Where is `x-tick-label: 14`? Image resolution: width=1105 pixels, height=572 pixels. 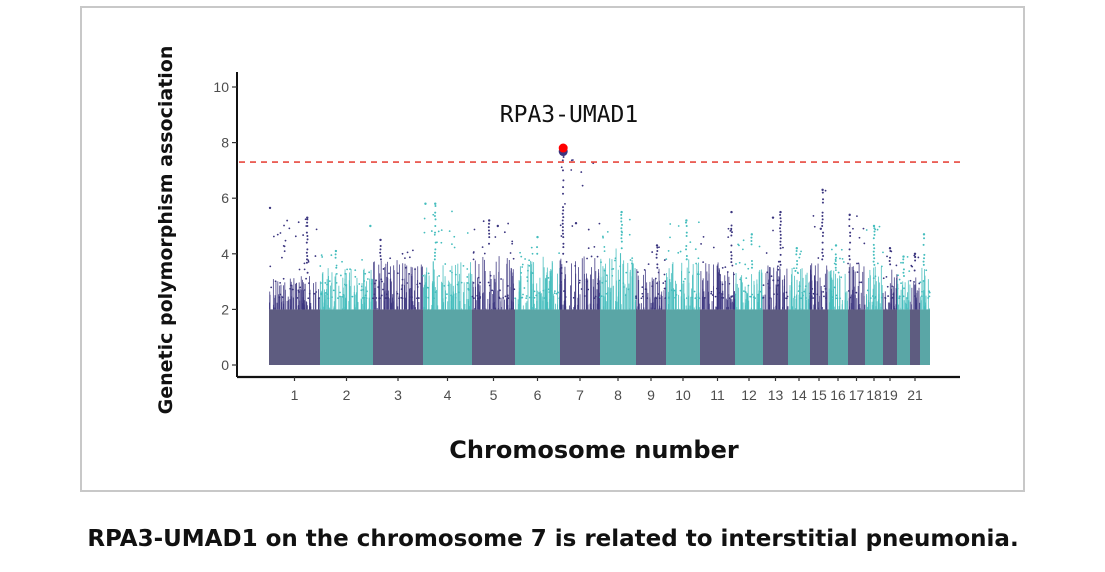
x-tick-label: 14 is located at coordinates (799, 395).